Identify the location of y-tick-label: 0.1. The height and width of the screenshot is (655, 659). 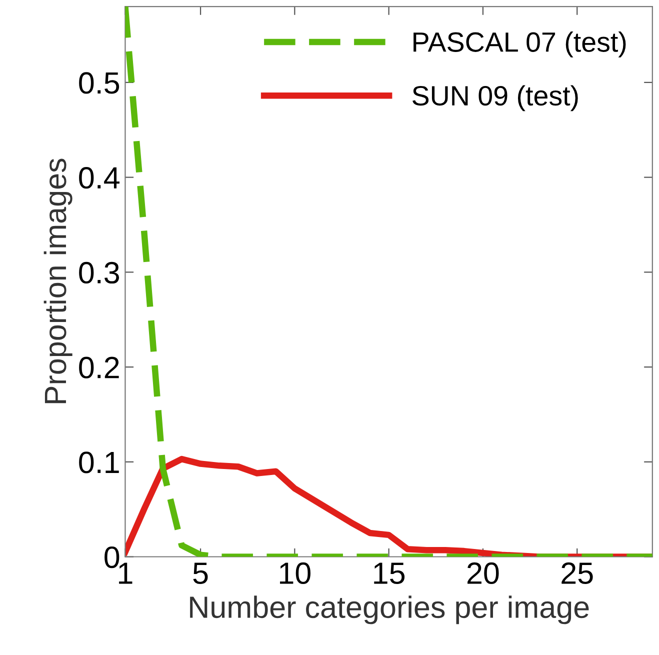
(99, 463).